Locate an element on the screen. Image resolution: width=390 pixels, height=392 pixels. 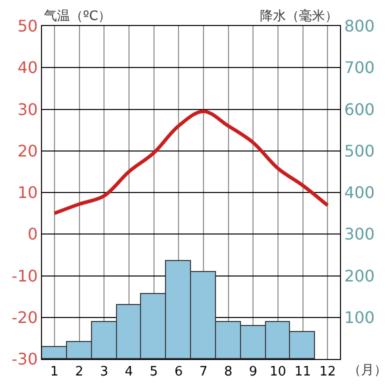
x-tick-label: 7 is located at coordinates (203, 372).